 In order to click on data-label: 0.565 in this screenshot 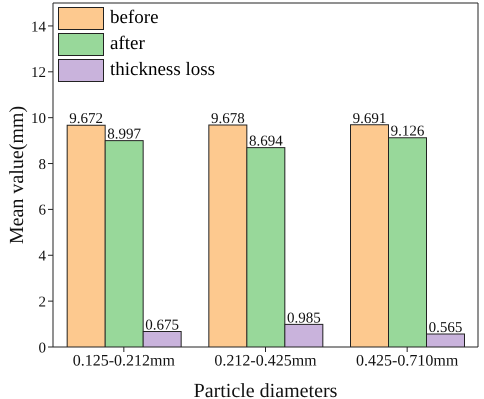, I will do `click(445, 328)`.